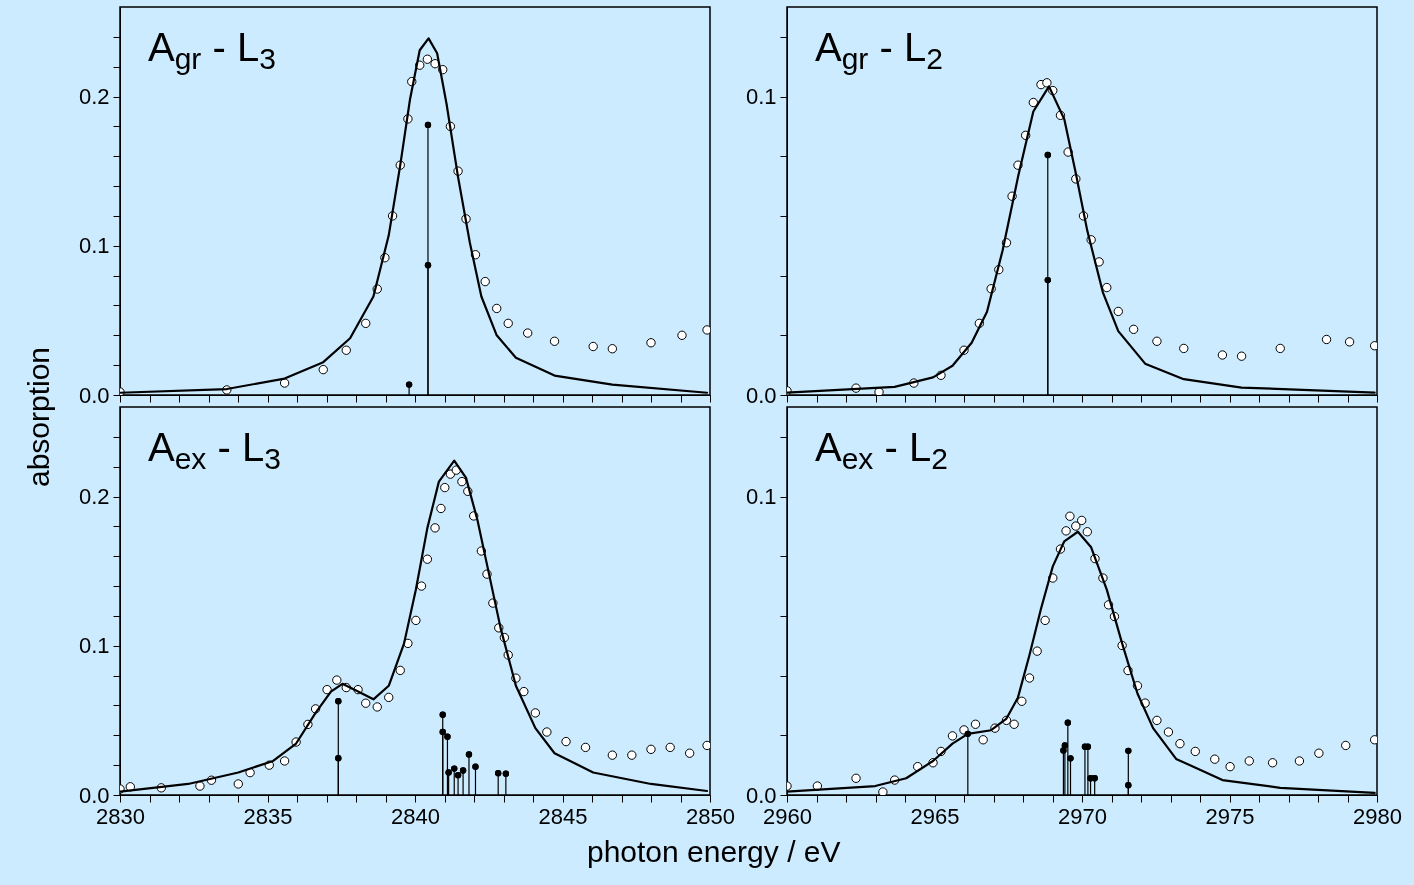 This screenshot has width=1414, height=885. Describe the element at coordinates (713, 851) in the screenshot. I see `x-axis-title: photon energy / eV` at that location.